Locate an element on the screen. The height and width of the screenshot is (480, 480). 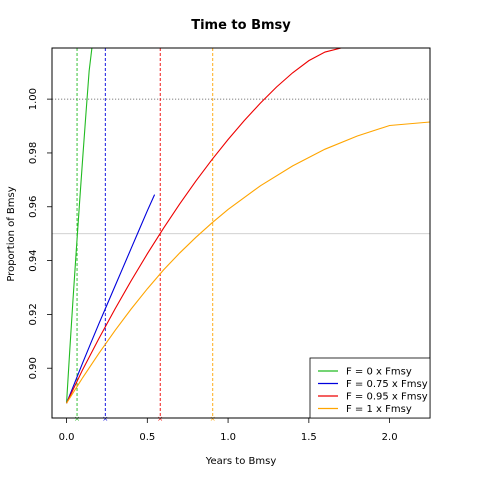
x-tick-label-4: 2.0 is located at coordinates (390, 437).